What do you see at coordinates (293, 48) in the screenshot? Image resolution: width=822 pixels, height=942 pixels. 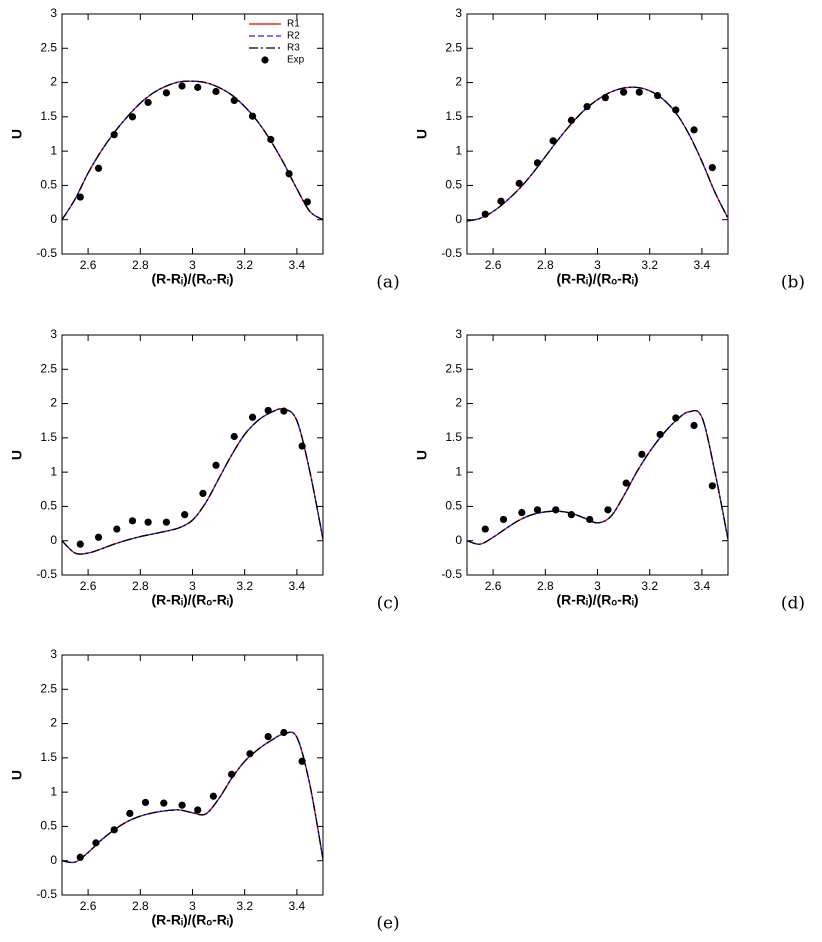 I see `legend-label: R3` at bounding box center [293, 48].